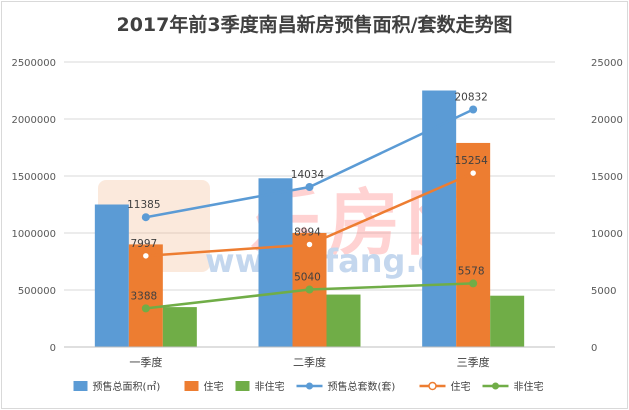  I want to click on data-label: 5578, so click(471, 271).